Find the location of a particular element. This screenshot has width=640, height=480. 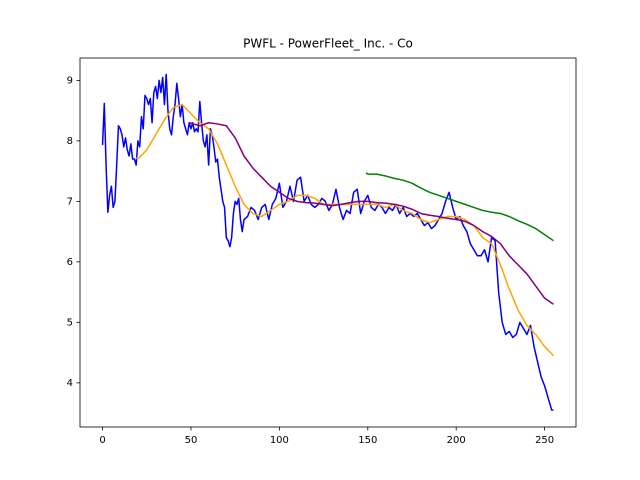

y-tick-label: 7 is located at coordinates (70, 201).